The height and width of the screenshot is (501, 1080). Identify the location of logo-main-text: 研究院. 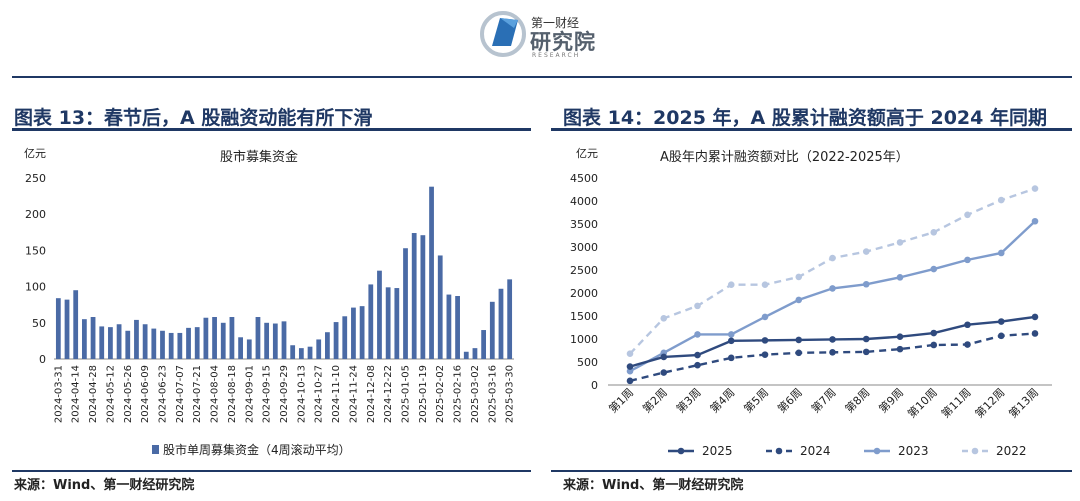
(563, 42).